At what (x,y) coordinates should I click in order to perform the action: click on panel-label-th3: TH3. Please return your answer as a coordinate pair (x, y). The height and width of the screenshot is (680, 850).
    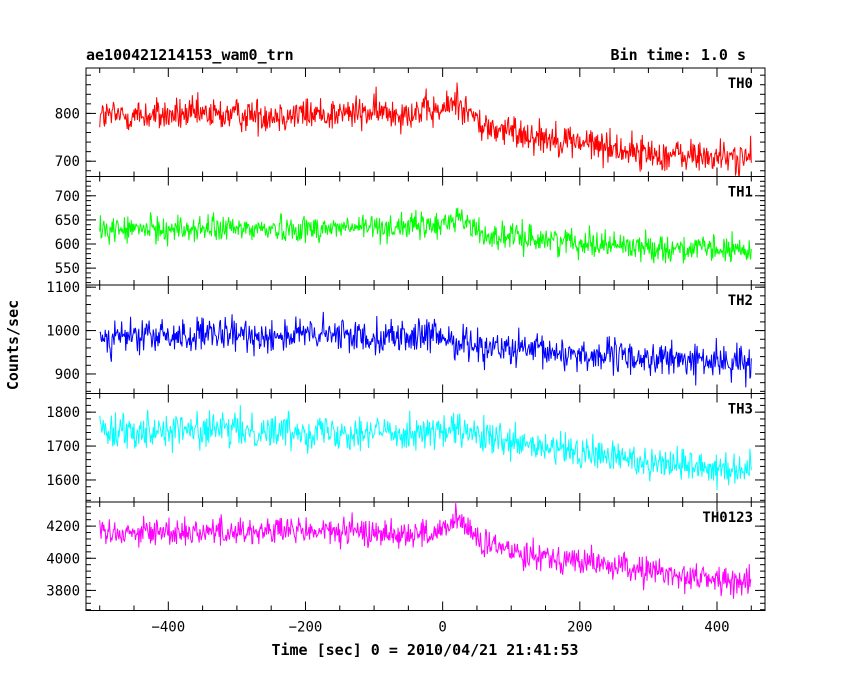
    Looking at the image, I should click on (740, 410).